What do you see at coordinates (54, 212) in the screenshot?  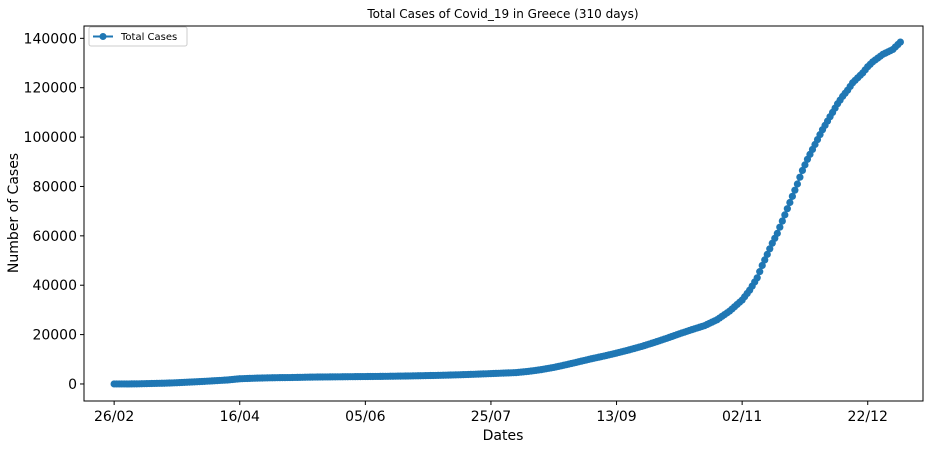 I see `y-axis: 0 20000 40000 60000 80000 100000 120000 140000` at bounding box center [54, 212].